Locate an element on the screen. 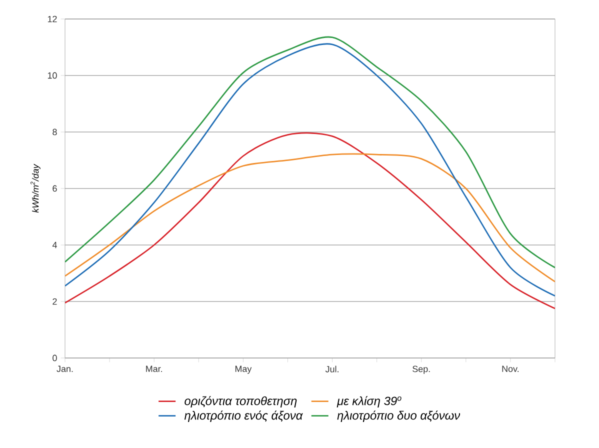 This screenshot has width=599, height=448. x-tick-label: May is located at coordinates (243, 370).